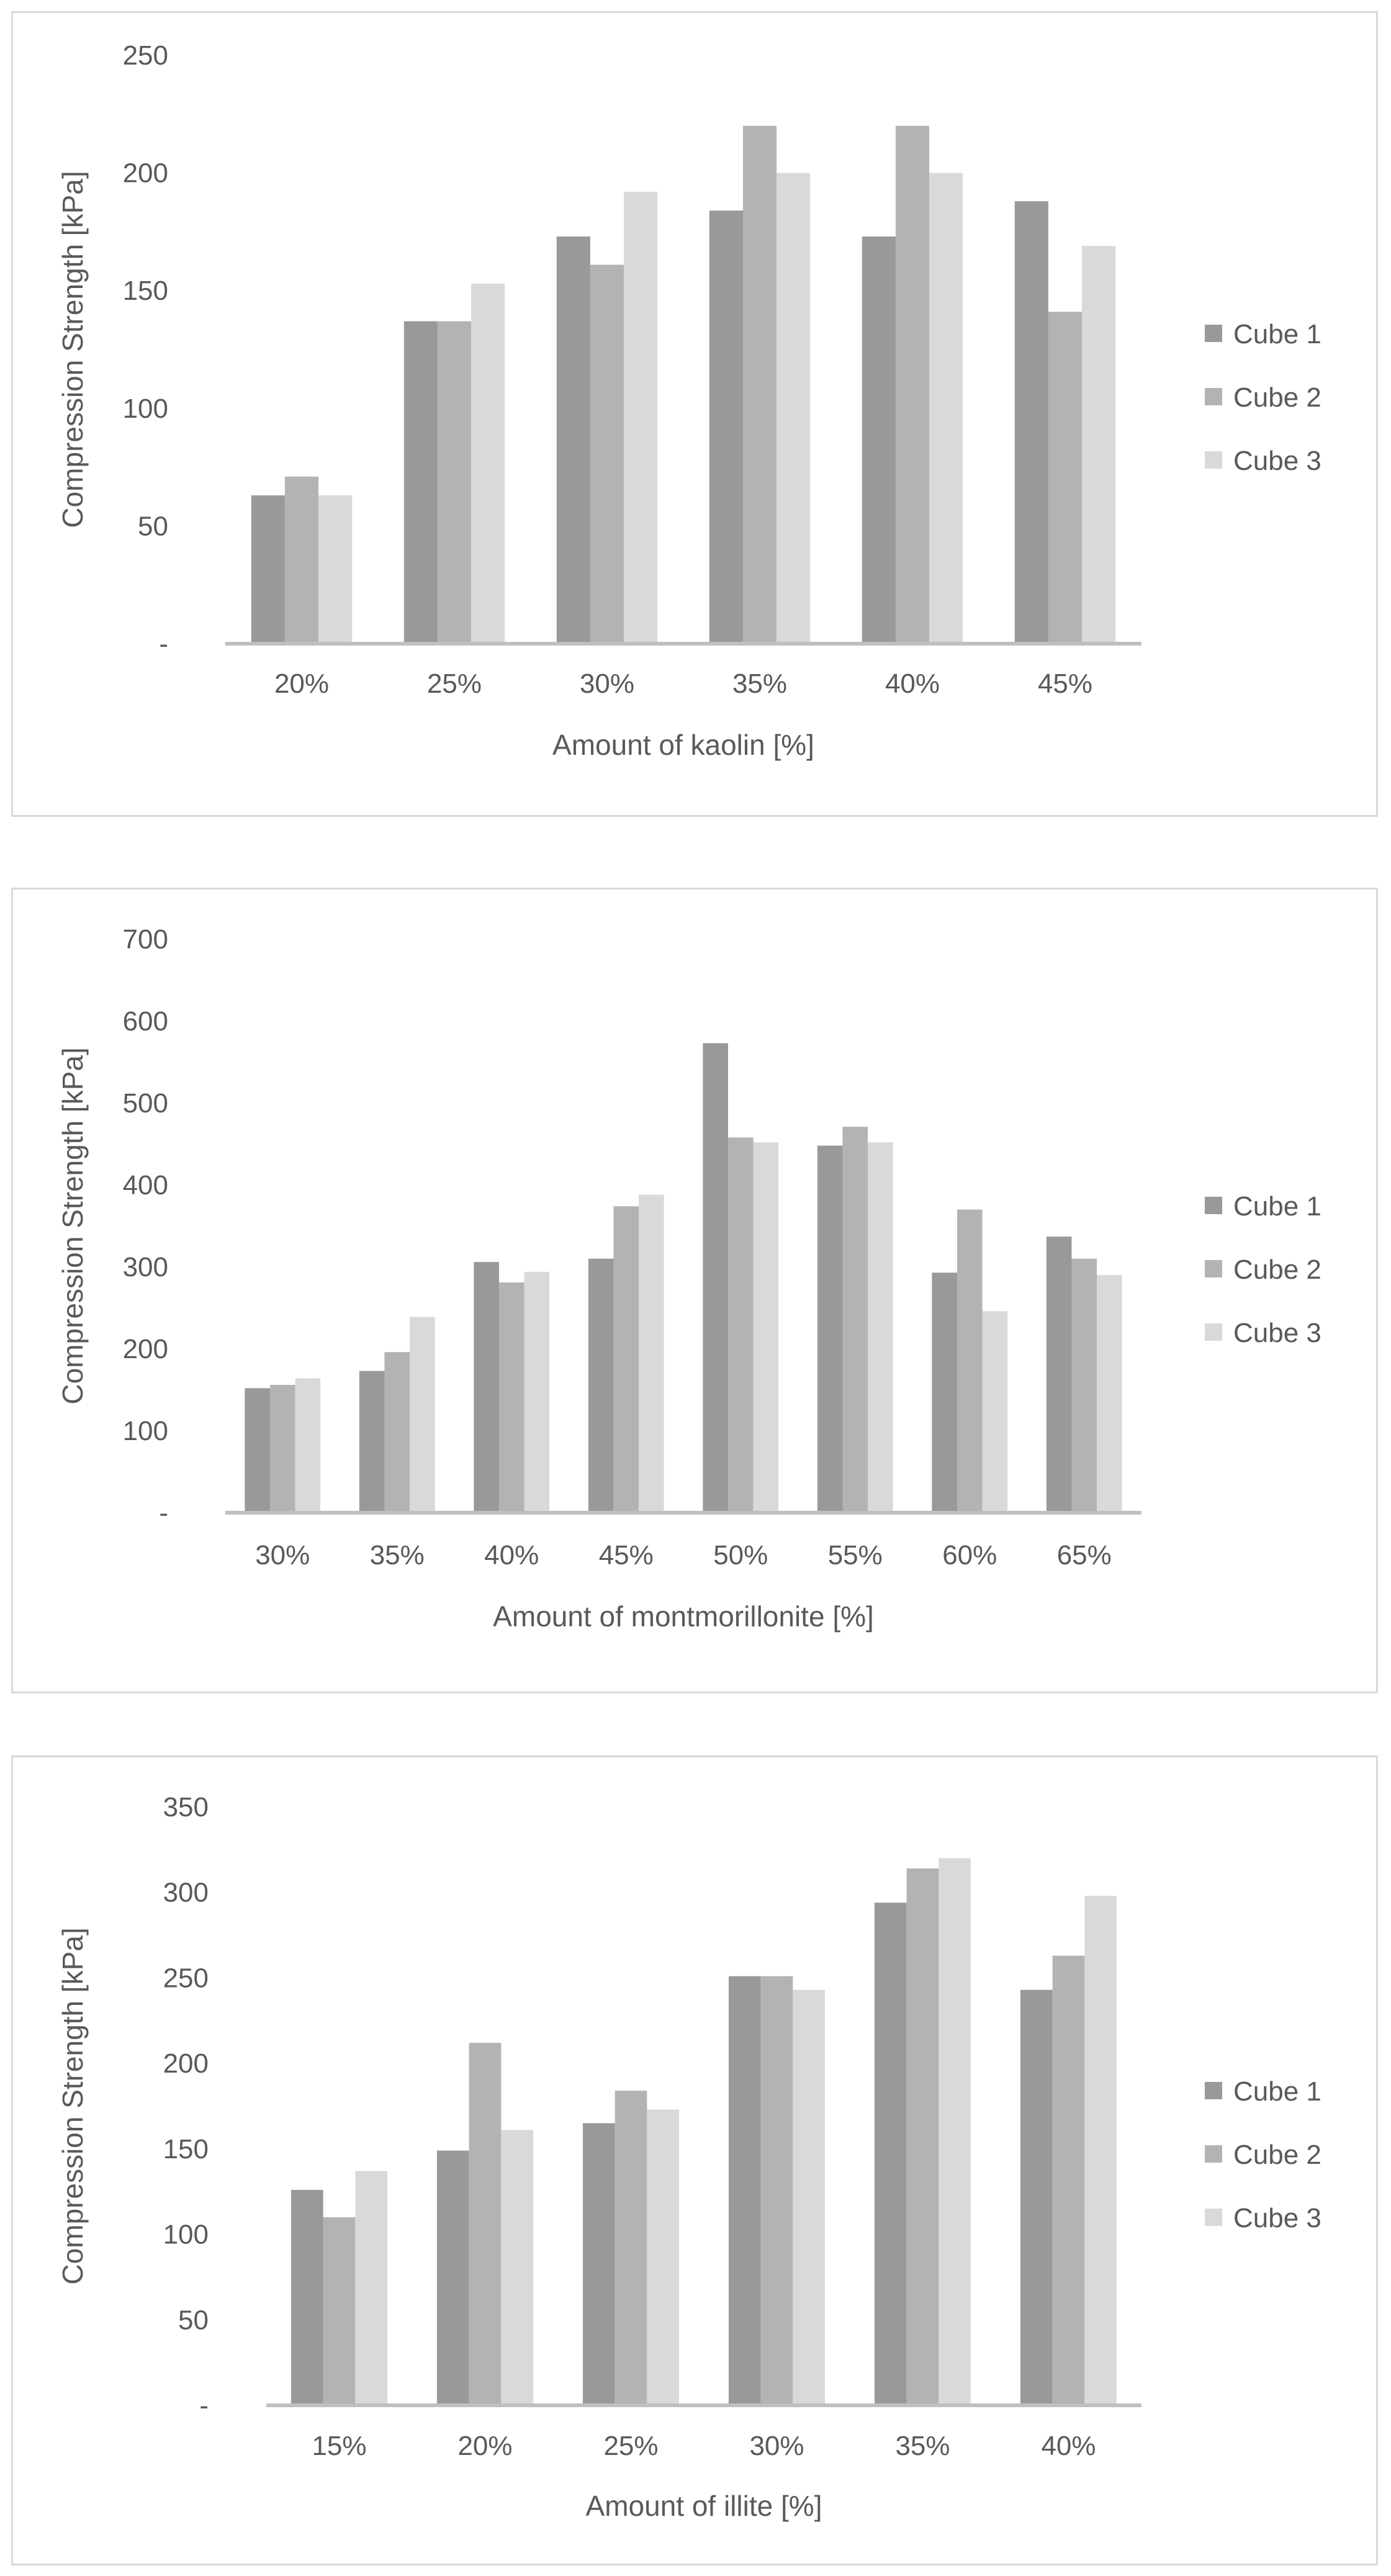 The height and width of the screenshot is (2576, 1391). Describe the element at coordinates (454, 684) in the screenshot. I see `x-tick-label: 25%` at that location.